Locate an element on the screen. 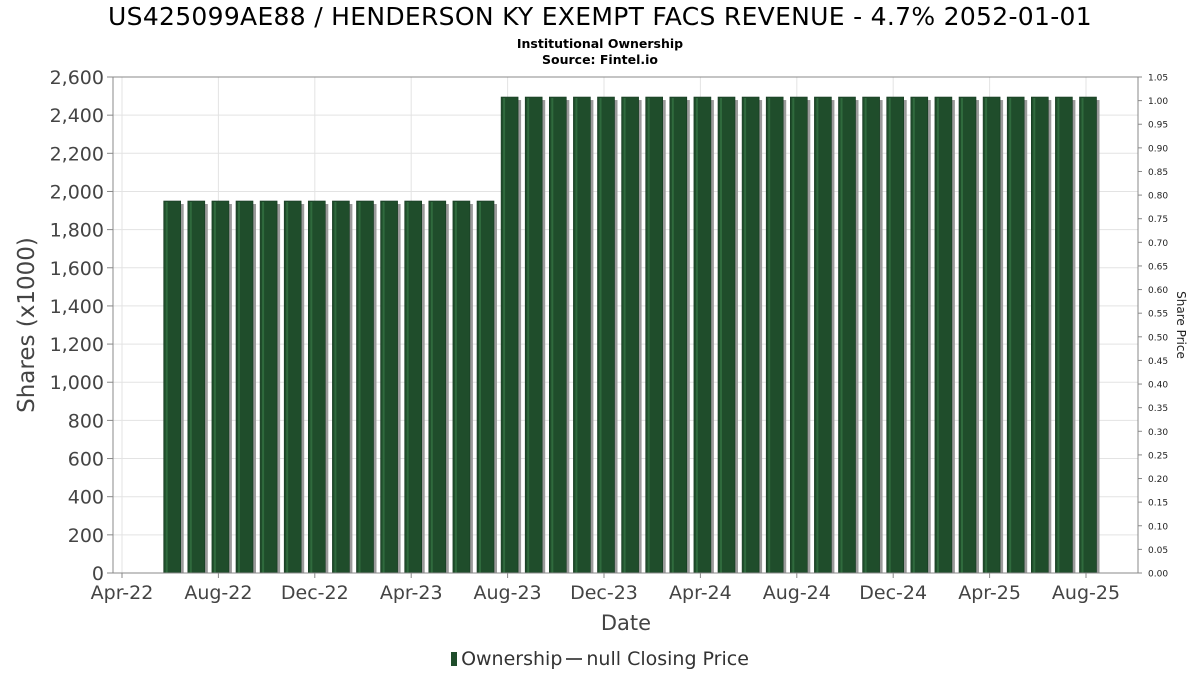 The image size is (1200, 675). x-tick-label: Dec-22 is located at coordinates (315, 593).